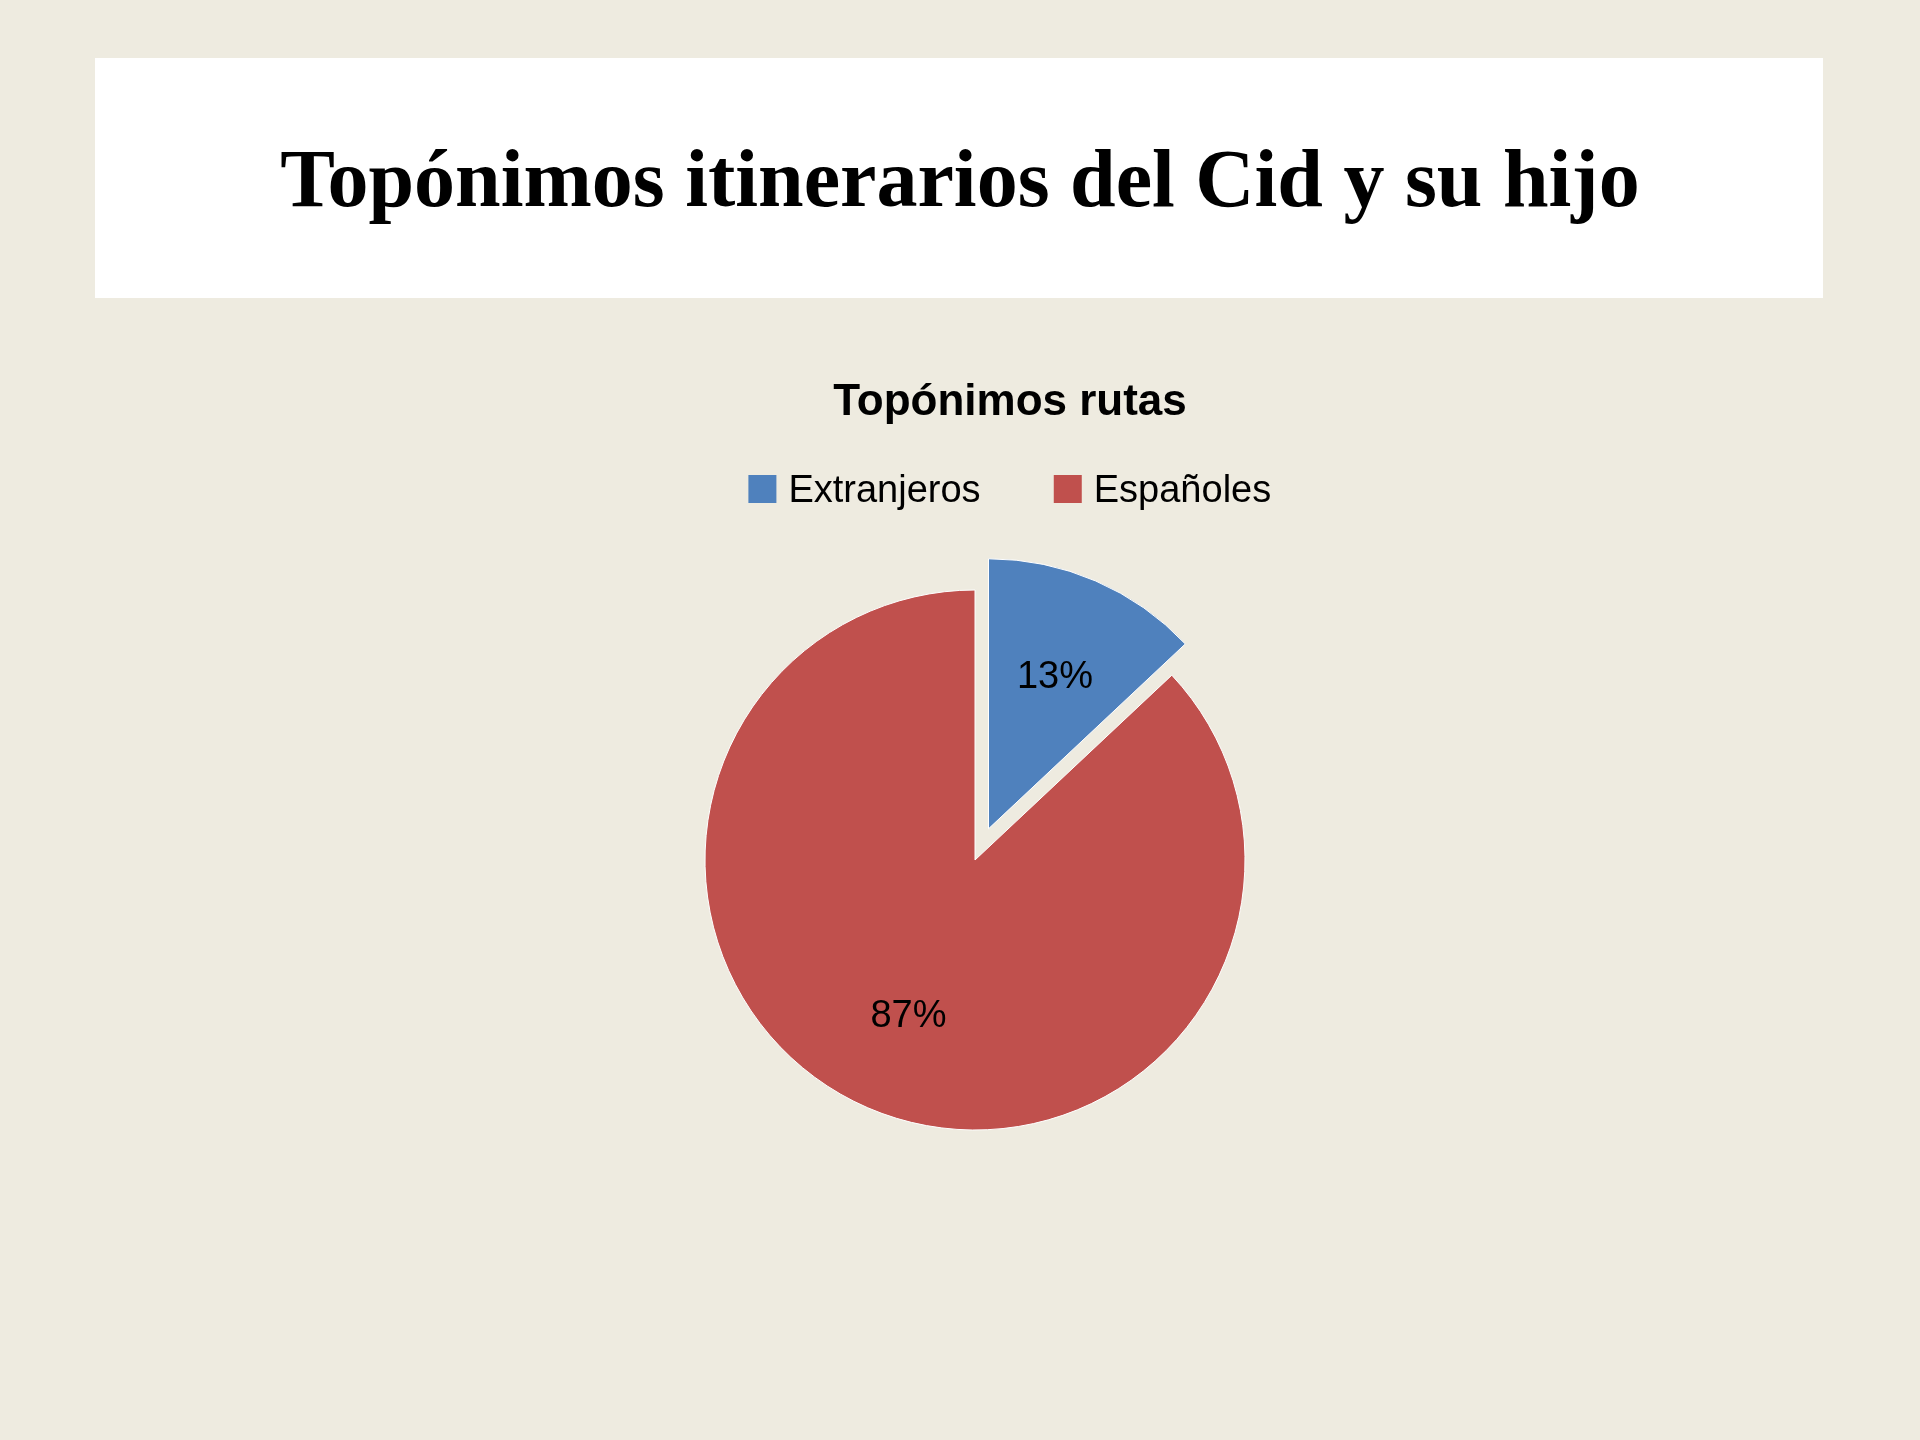 The height and width of the screenshot is (1440, 1920). Describe the element at coordinates (908, 1013) in the screenshot. I see `data-label: 87%` at that location.